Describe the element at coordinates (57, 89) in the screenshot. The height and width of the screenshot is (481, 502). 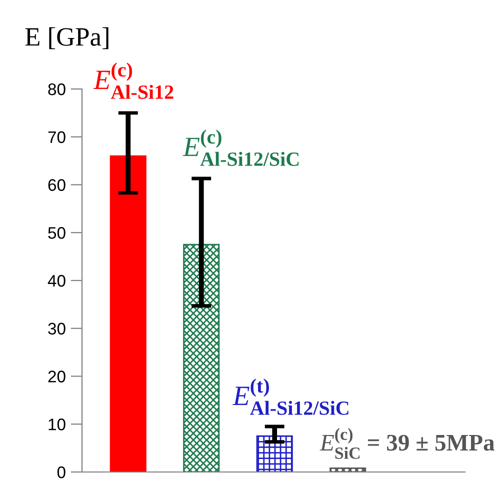
I see `y-tick-label: 80` at that location.